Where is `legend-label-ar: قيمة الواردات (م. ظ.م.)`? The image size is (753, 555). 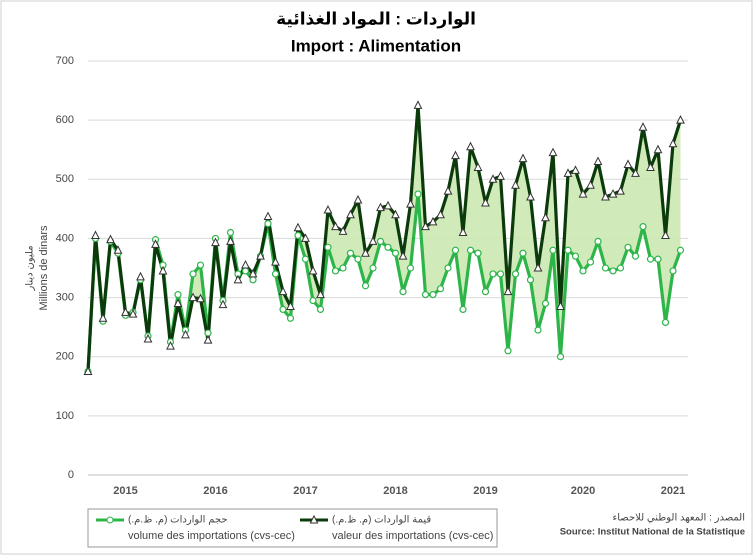
legend-label-ar: قيمة الواردات (م. ظ.م.) is located at coordinates (381, 520).